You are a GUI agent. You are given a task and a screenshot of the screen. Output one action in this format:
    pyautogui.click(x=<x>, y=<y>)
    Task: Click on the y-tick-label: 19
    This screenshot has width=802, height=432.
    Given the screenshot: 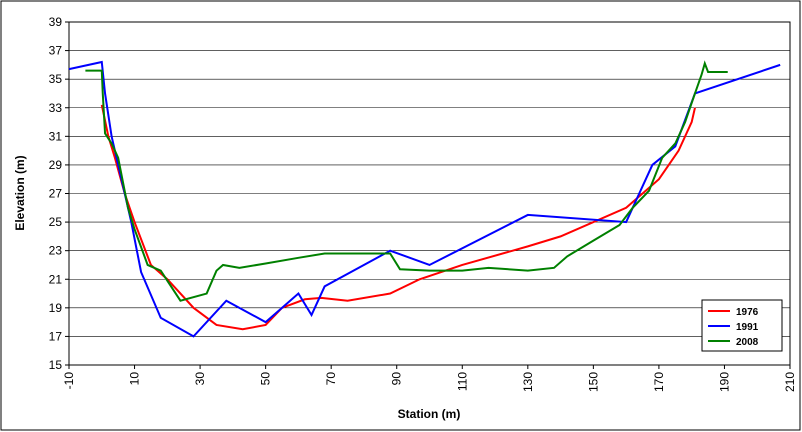 What is the action you would take?
    pyautogui.click(x=56, y=308)
    